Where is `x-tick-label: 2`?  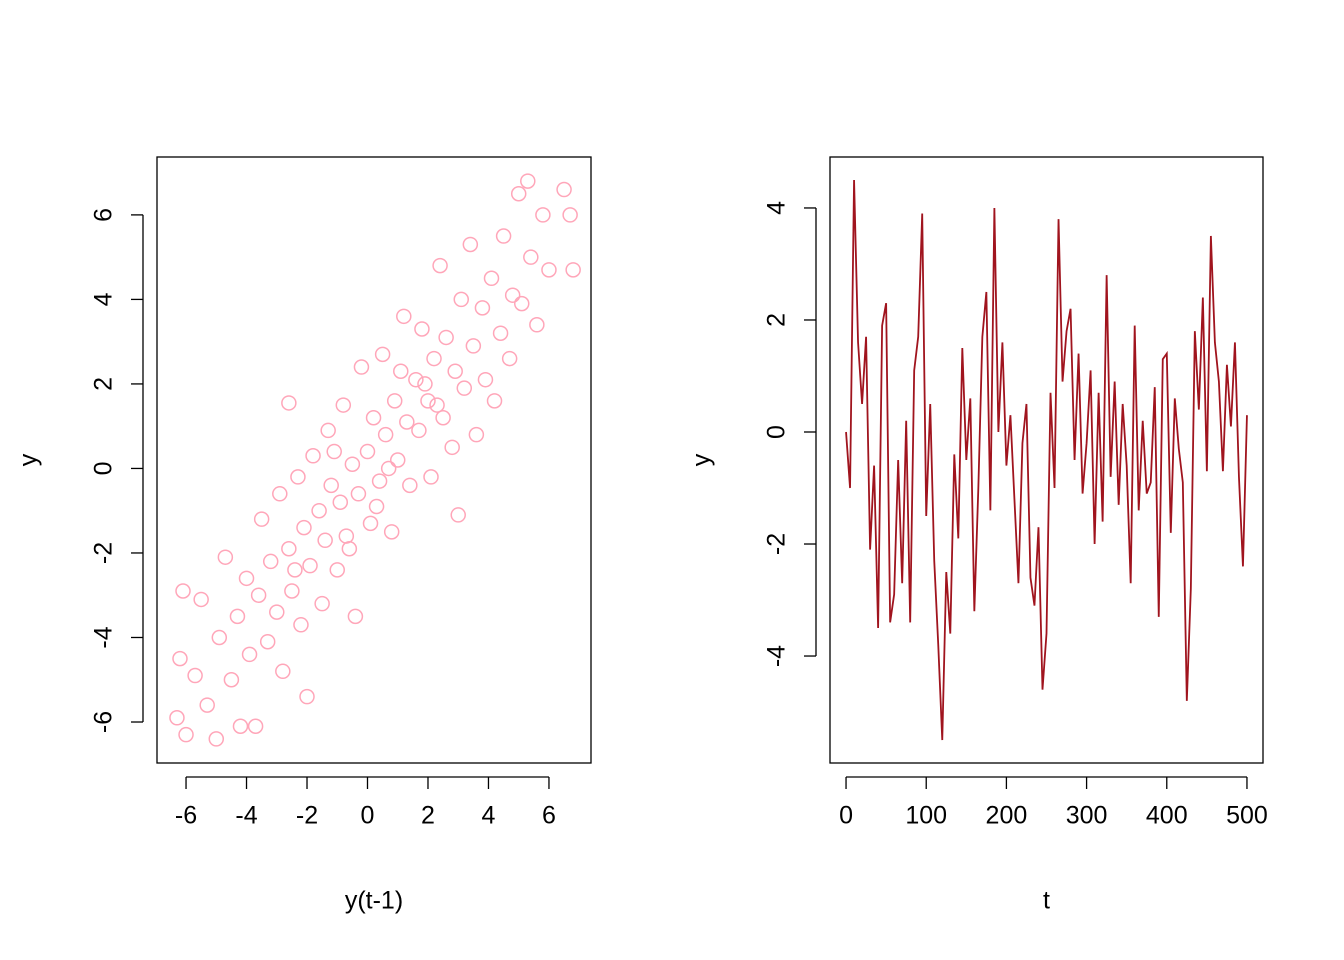 x-tick-label: 2 is located at coordinates (428, 816).